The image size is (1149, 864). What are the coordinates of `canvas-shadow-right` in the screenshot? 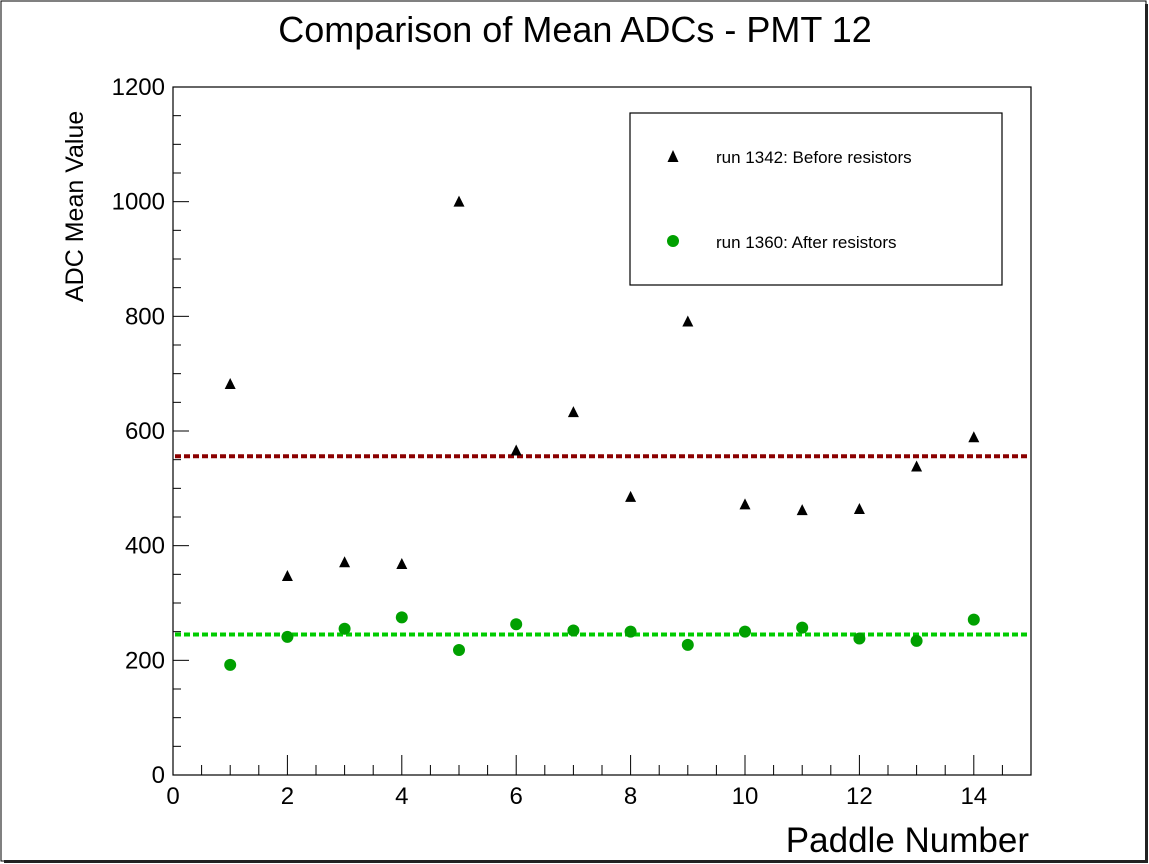 It's located at (1146, 433).